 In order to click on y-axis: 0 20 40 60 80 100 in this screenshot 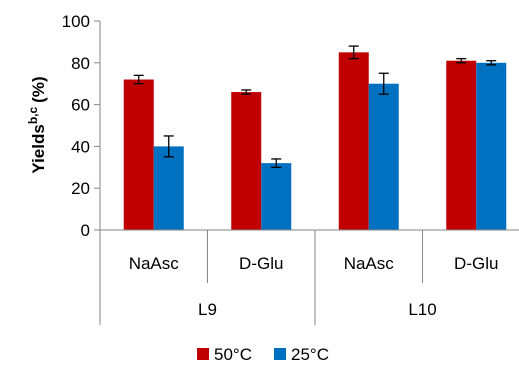, I will do `click(81, 126)`.